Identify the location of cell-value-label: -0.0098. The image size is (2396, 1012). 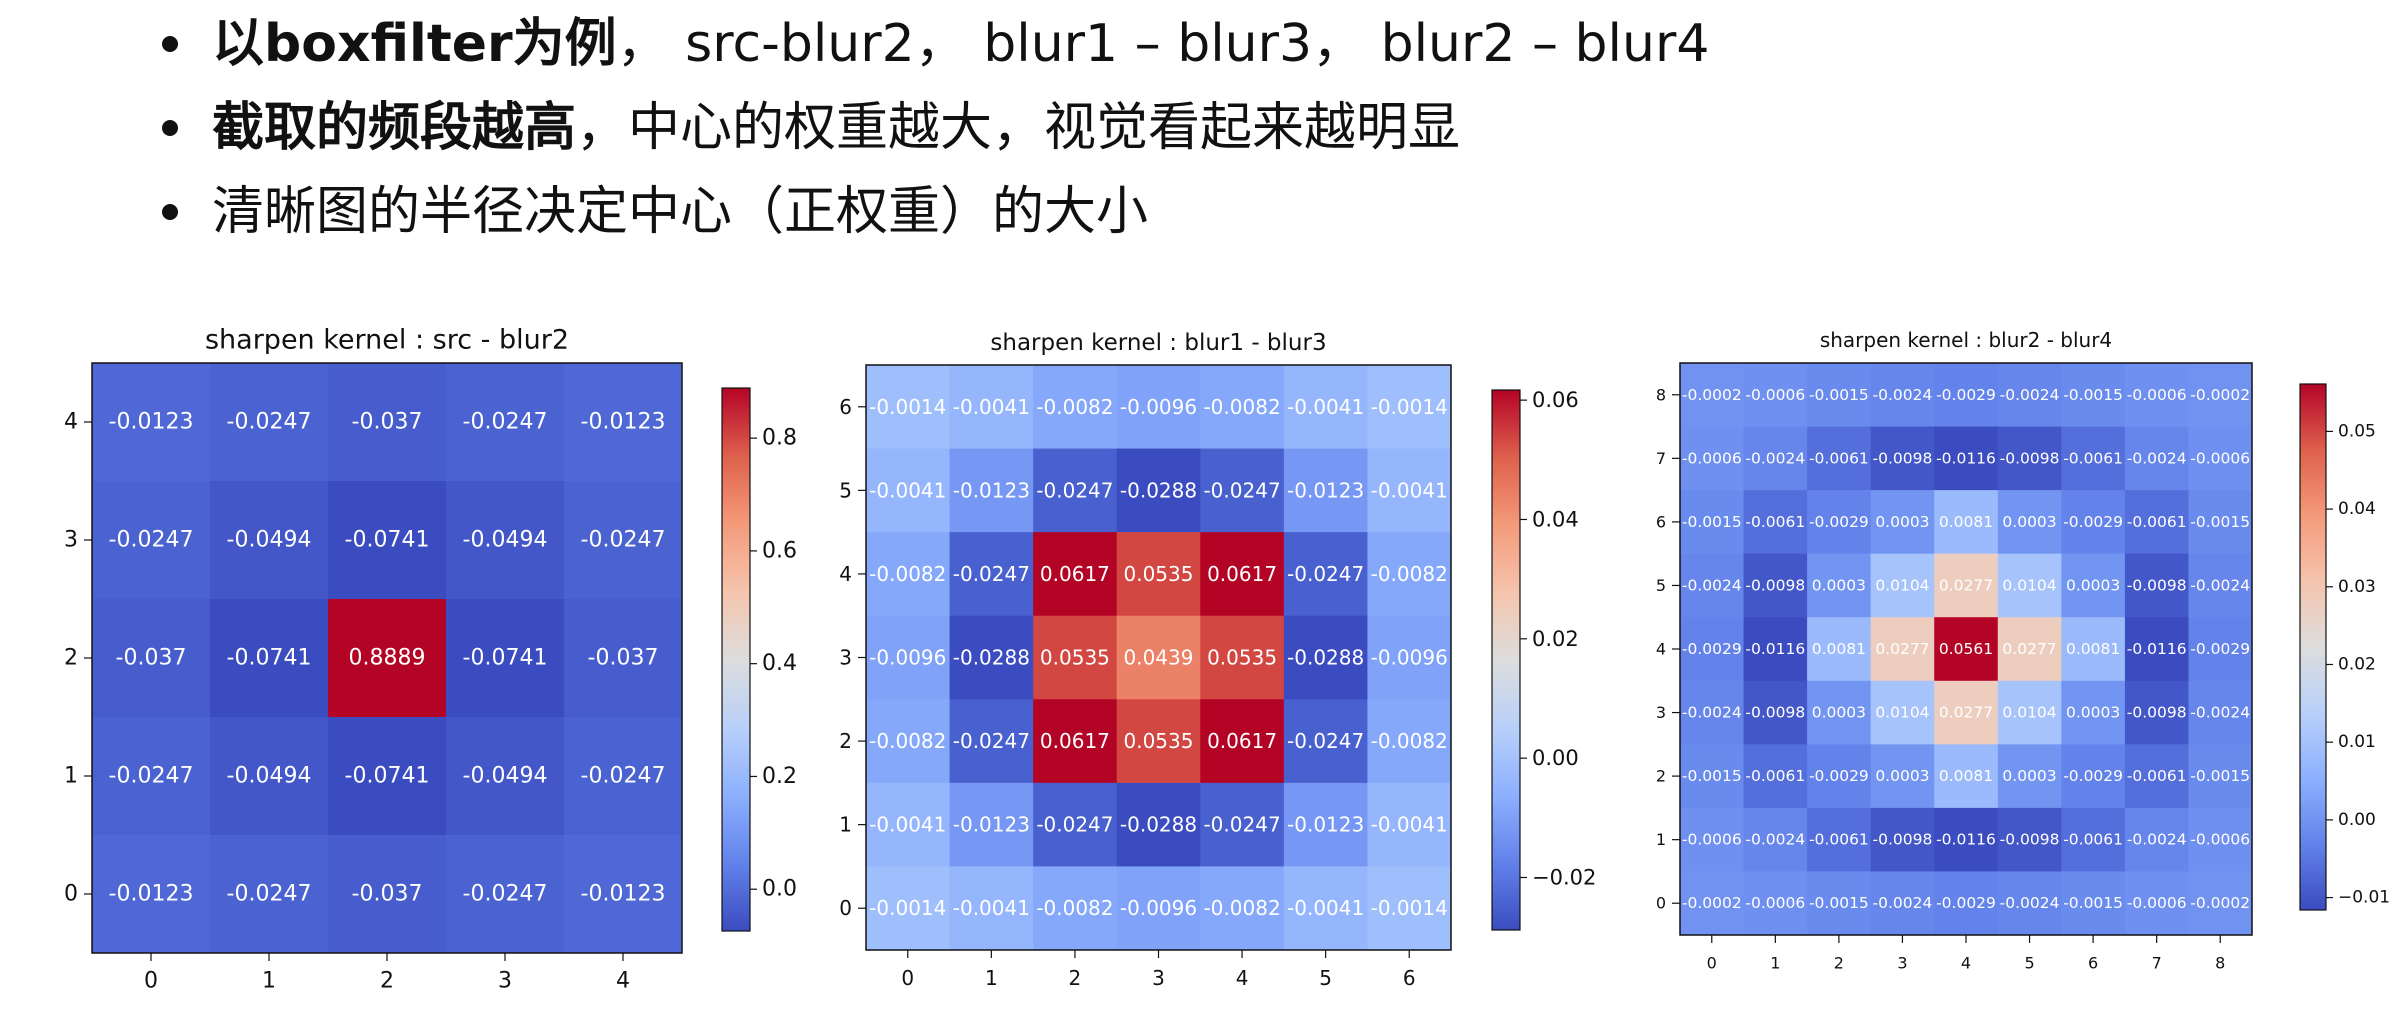
(2030, 840).